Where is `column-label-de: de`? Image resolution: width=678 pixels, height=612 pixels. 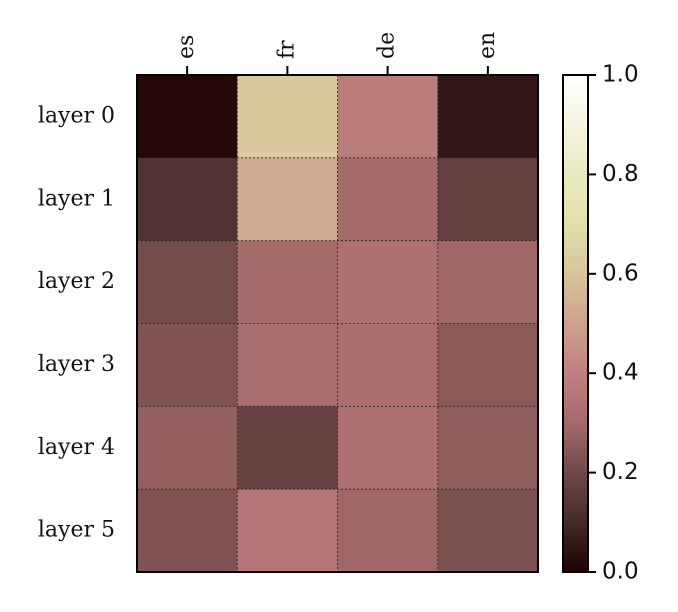 column-label-de: de is located at coordinates (387, 45).